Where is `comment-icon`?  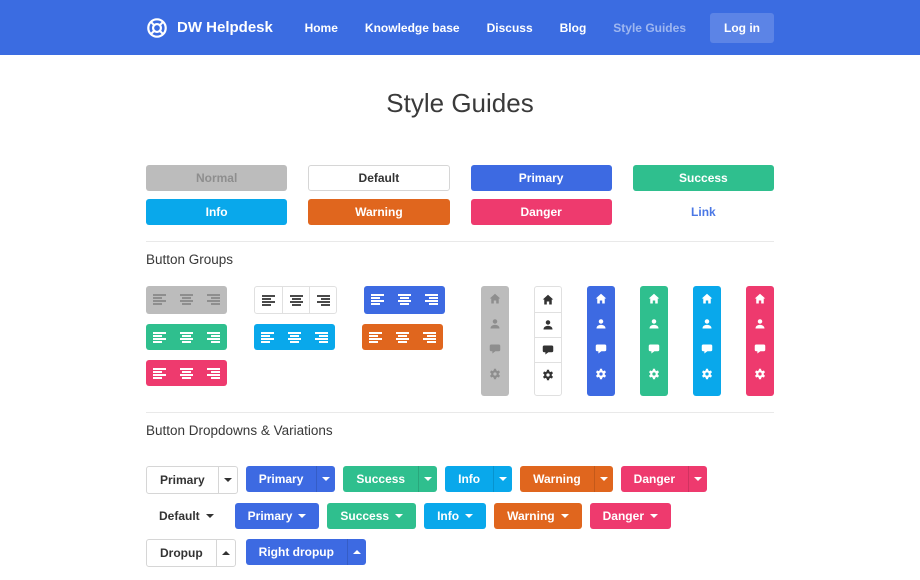 comment-icon is located at coordinates (707, 348).